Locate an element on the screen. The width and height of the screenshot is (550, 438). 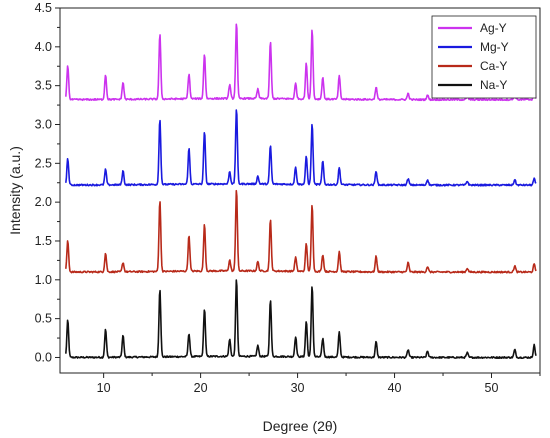
x-axis-title: Degree (2θ) is located at coordinates (300, 426).